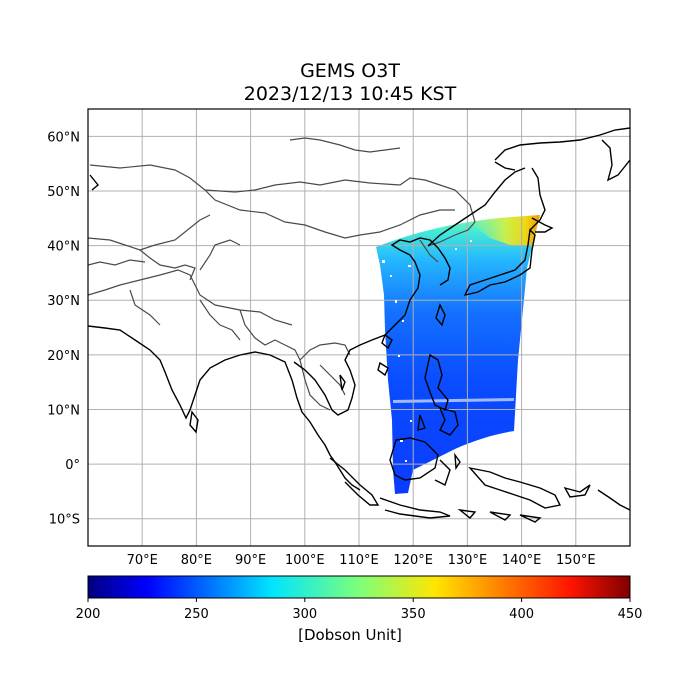 Image resolution: width=700 pixels, height=700 pixels. What do you see at coordinates (63, 356) in the screenshot?
I see `latitude-label: 20°N` at bounding box center [63, 356].